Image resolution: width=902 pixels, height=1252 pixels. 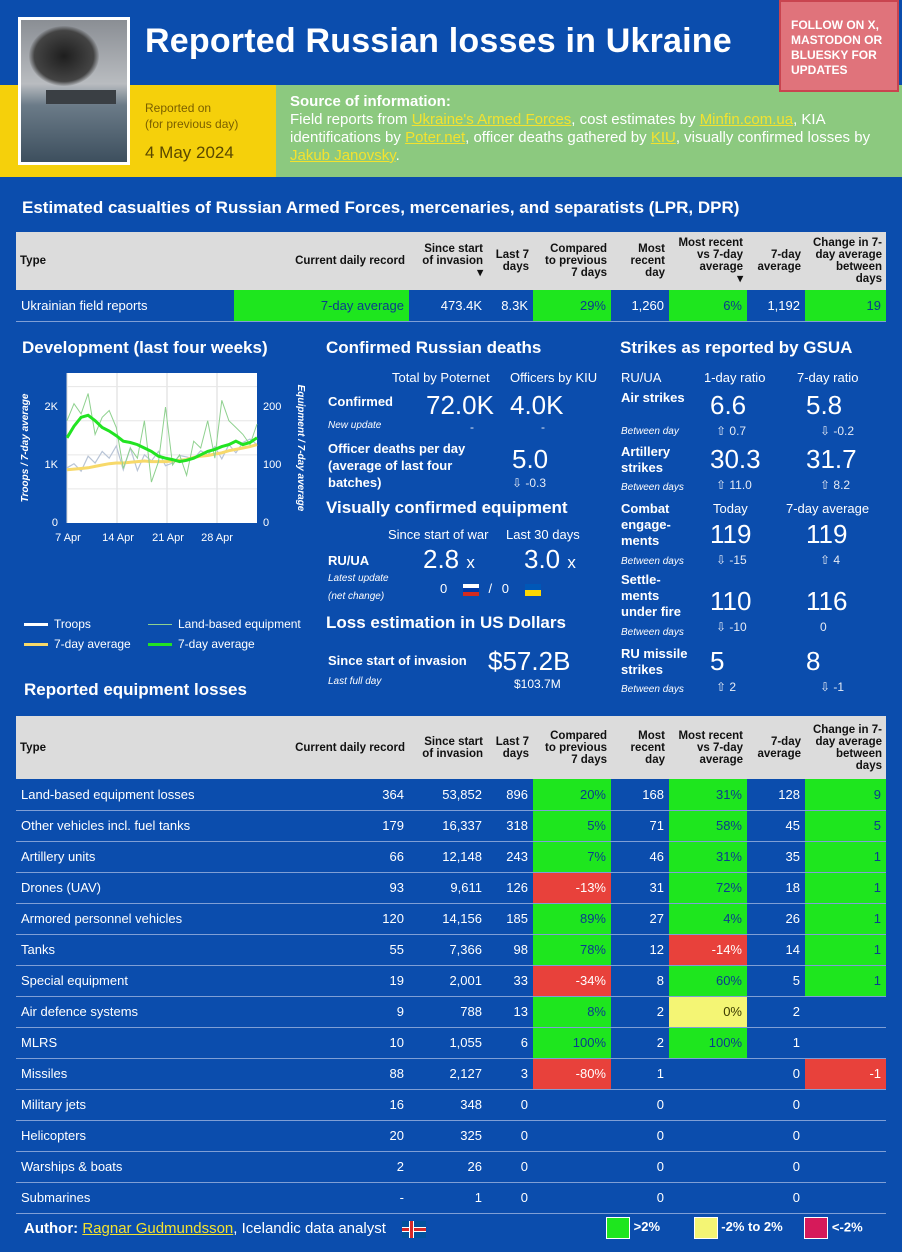 I want to click on strike-value: 110, so click(x=731, y=601).